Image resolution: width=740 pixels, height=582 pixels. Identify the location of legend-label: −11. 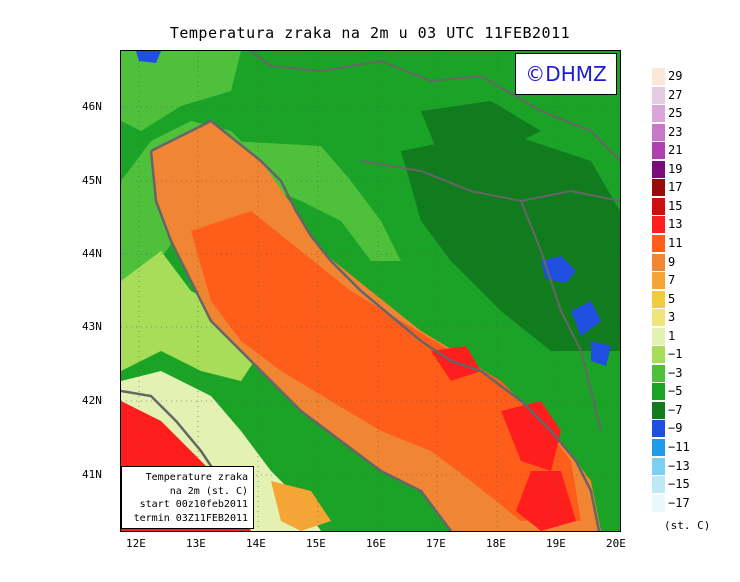
(679, 447).